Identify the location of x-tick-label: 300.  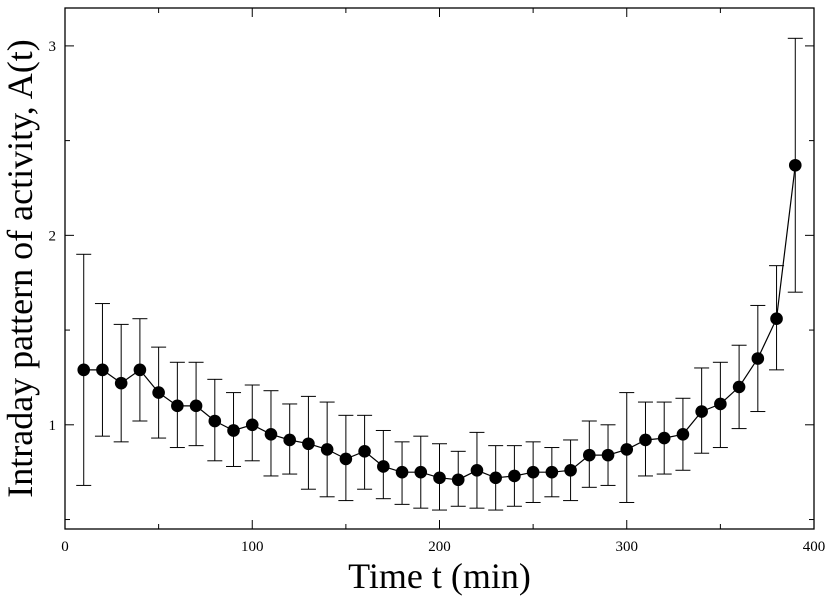
(627, 547).